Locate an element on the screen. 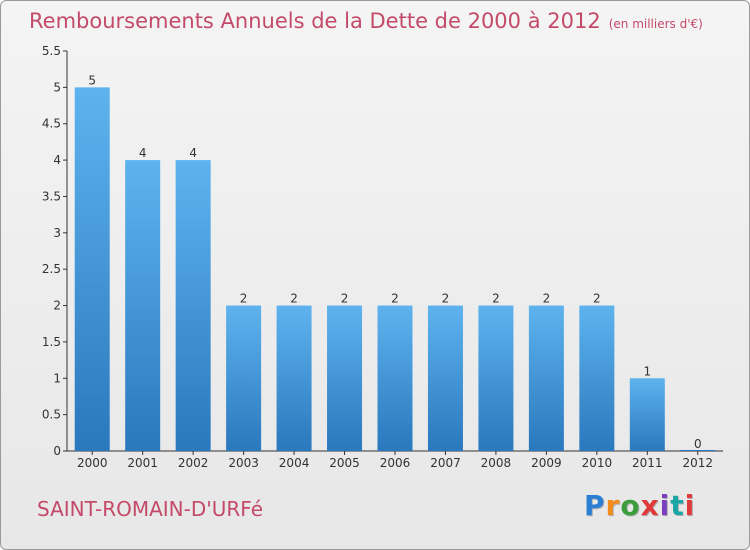  x-tick-label: 2002 is located at coordinates (193, 463).